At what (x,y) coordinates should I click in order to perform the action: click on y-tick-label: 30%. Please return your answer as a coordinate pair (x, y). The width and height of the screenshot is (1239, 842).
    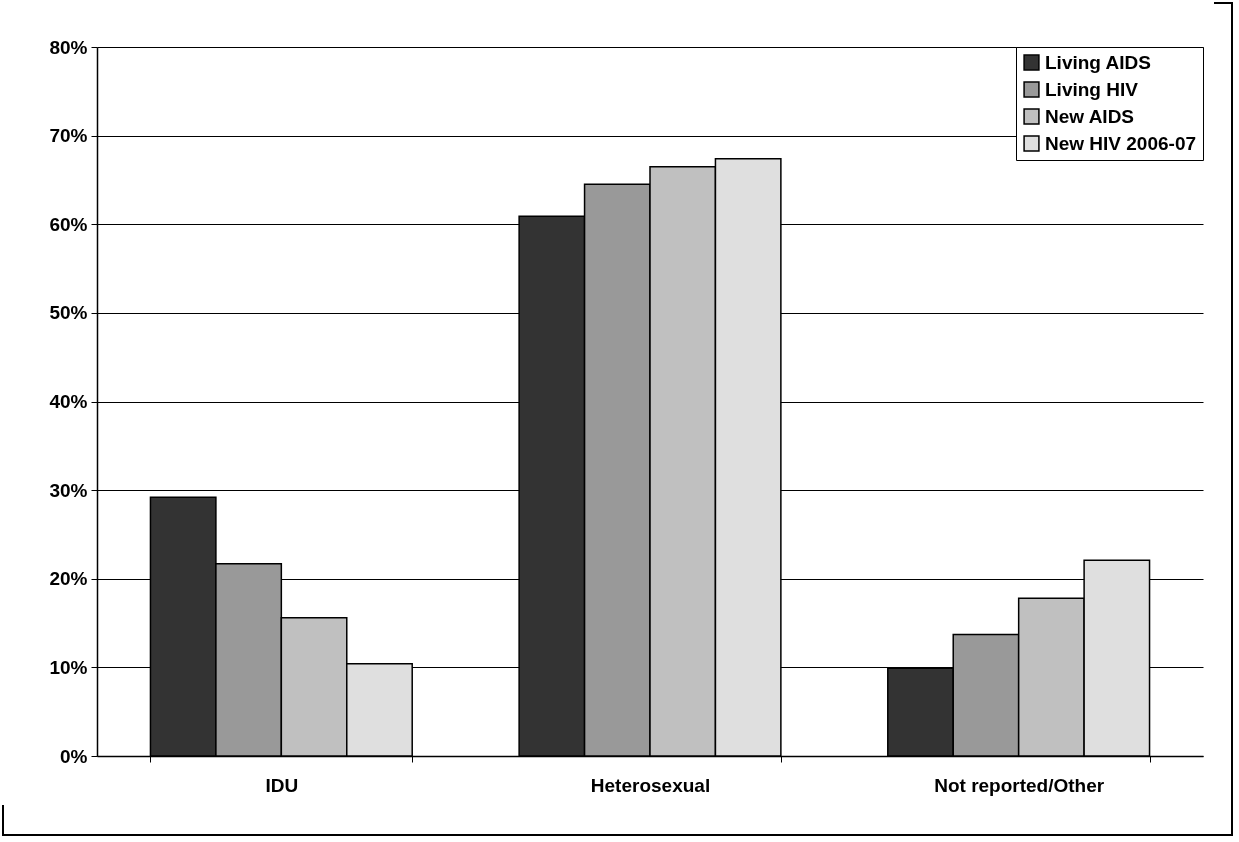
    Looking at the image, I should click on (68, 490).